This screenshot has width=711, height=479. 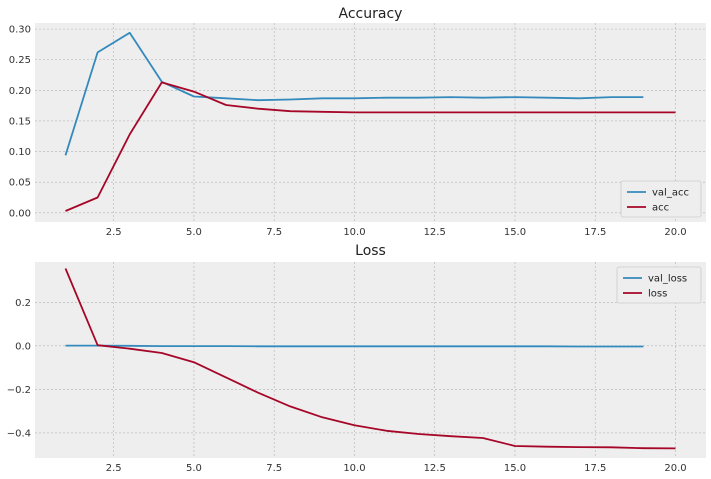 I want to click on loss-y-tick-label: 0.2, so click(x=23, y=303).